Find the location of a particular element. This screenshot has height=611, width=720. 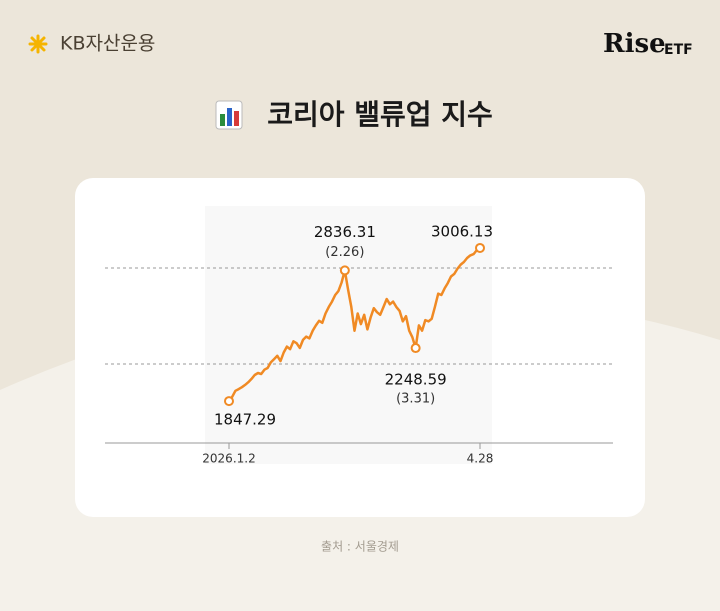

brand: KB자산운용 is located at coordinates (107, 44).